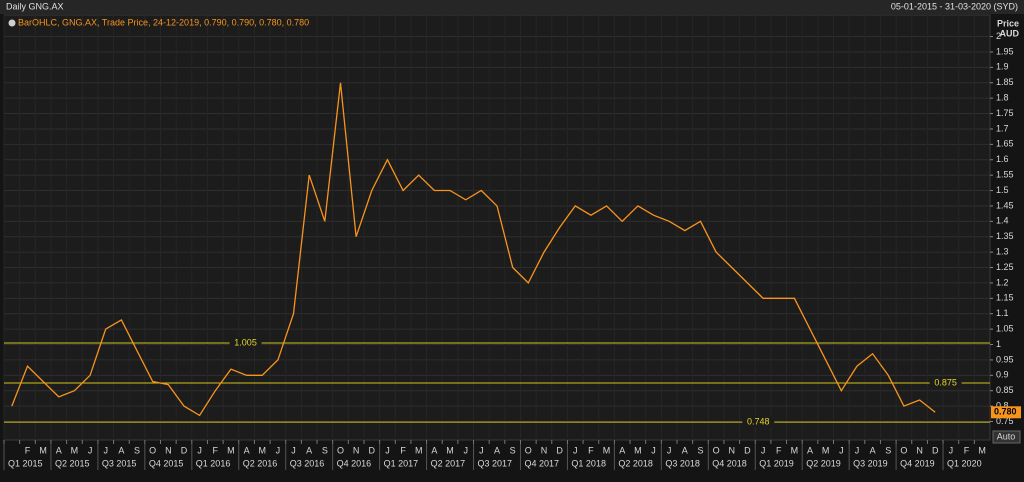 This screenshot has width=1024, height=482. I want to click on last-price-tag, so click(1006, 412).